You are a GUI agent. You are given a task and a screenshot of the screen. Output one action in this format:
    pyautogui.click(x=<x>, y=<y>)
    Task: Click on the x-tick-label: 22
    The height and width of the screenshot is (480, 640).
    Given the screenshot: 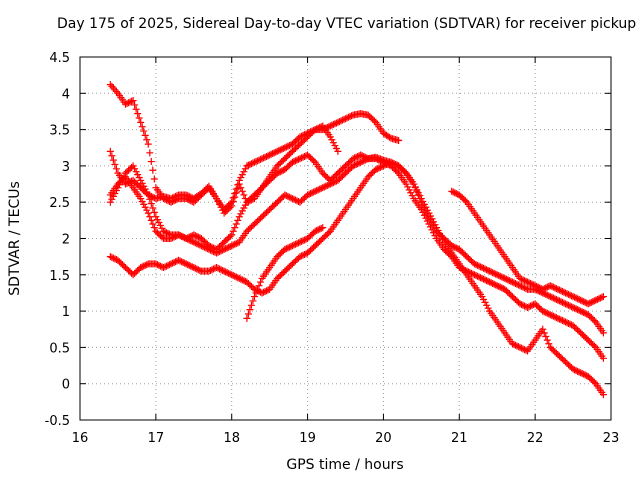 What is the action you would take?
    pyautogui.click(x=535, y=438)
    